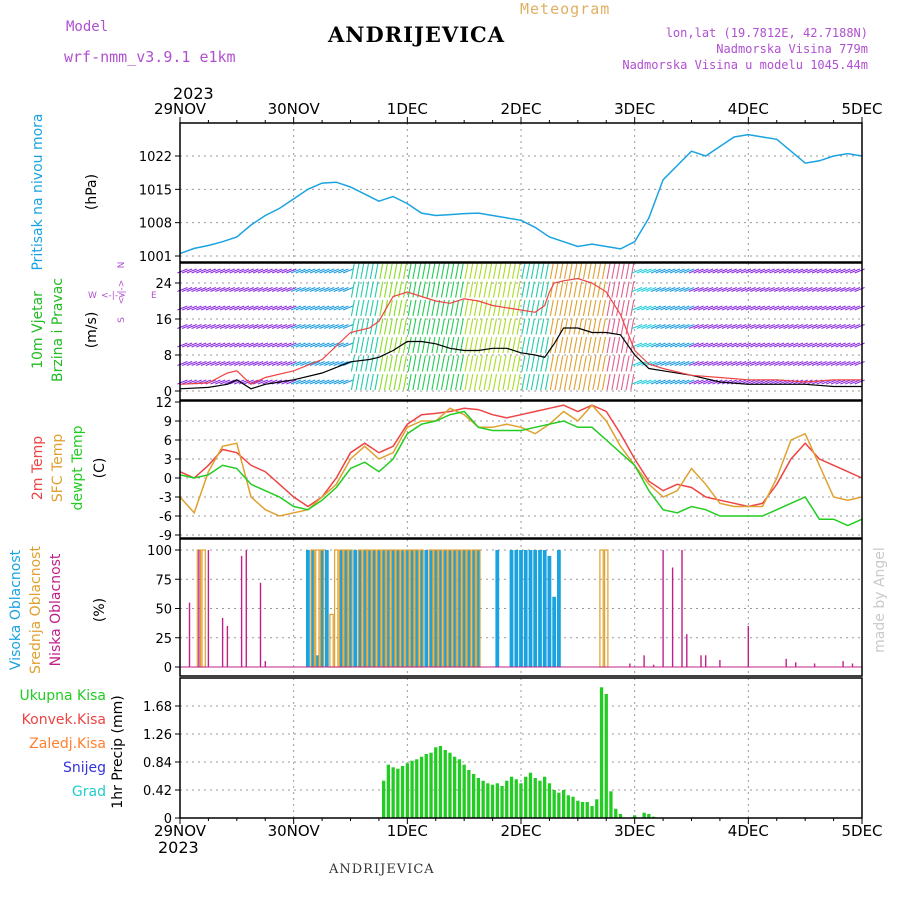 The height and width of the screenshot is (900, 900). Describe the element at coordinates (521, 192) in the screenshot. I see `pressure-frame` at that location.